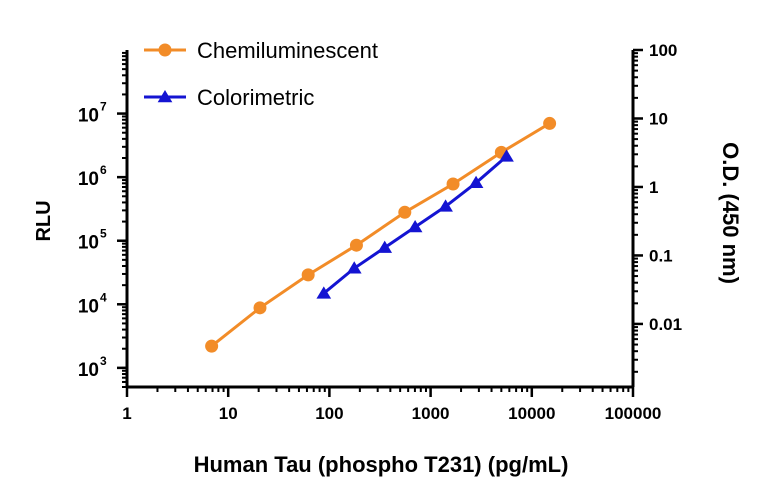 The height and width of the screenshot is (504, 768). I want to click on x-tick-label: 1000, so click(431, 413).